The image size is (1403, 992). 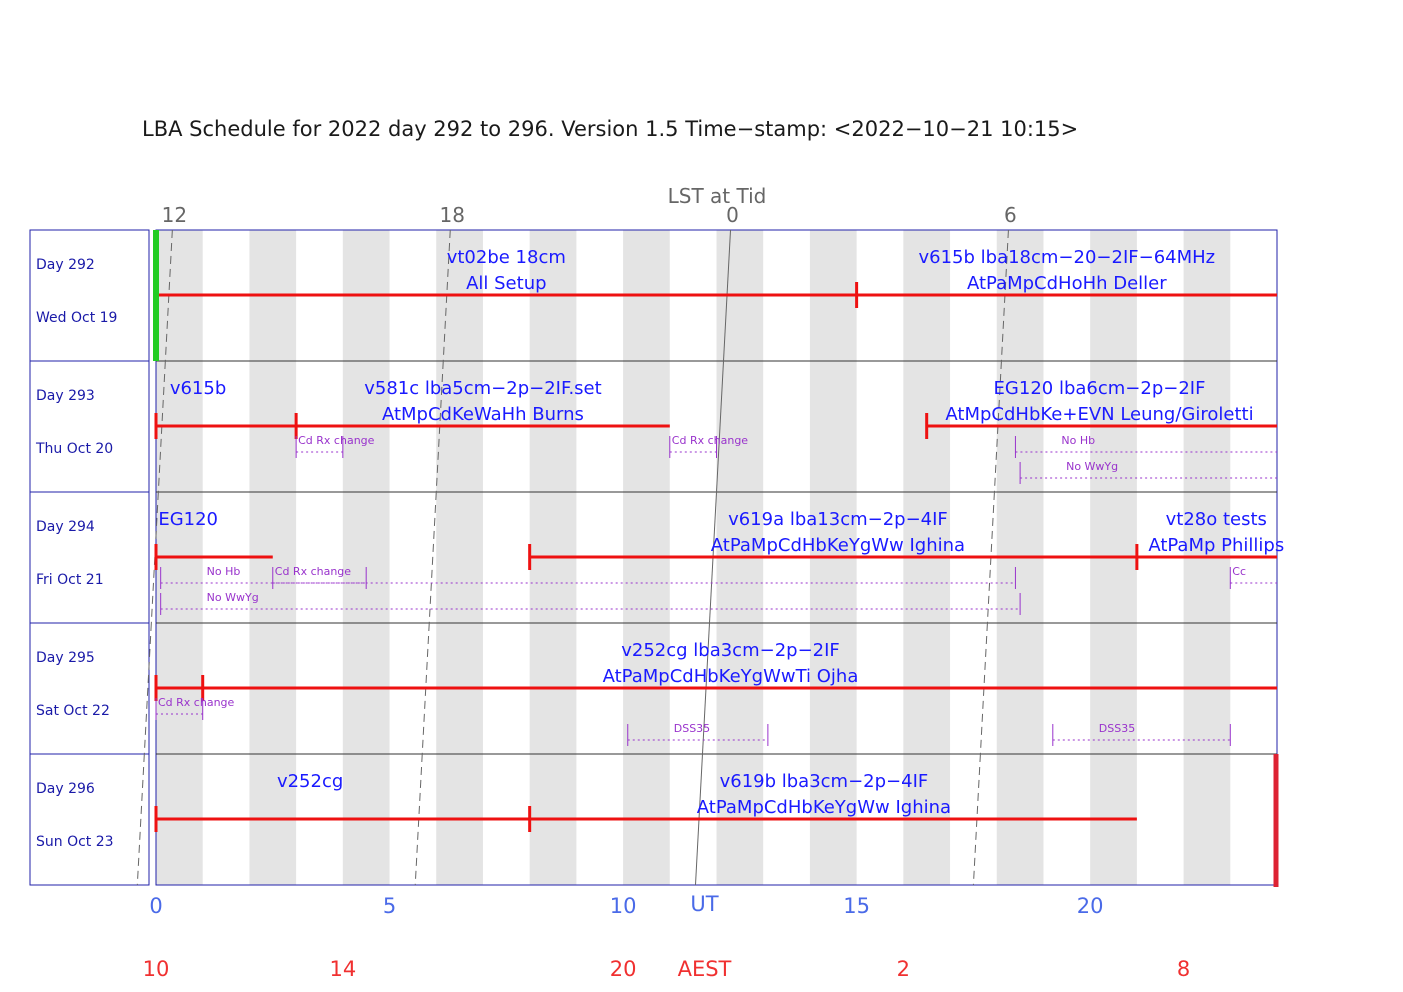 What do you see at coordinates (717, 196) in the screenshot?
I see `lst-axis-title: LST at Tid` at bounding box center [717, 196].